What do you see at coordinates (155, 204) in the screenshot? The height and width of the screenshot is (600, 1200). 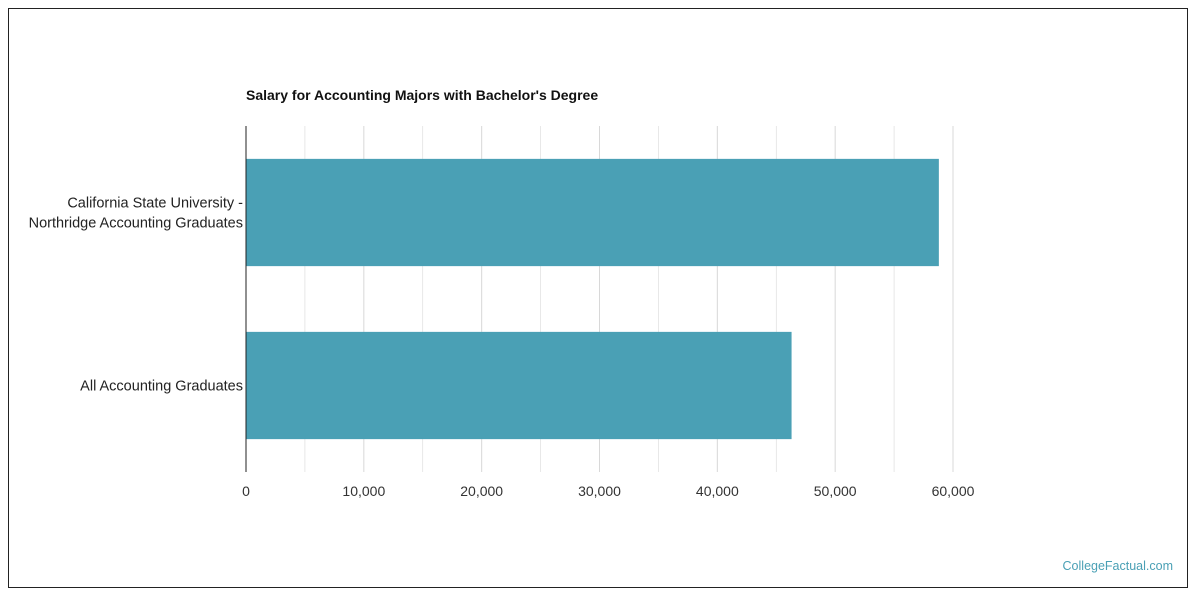 I see `category-label-line: California State University -` at bounding box center [155, 204].